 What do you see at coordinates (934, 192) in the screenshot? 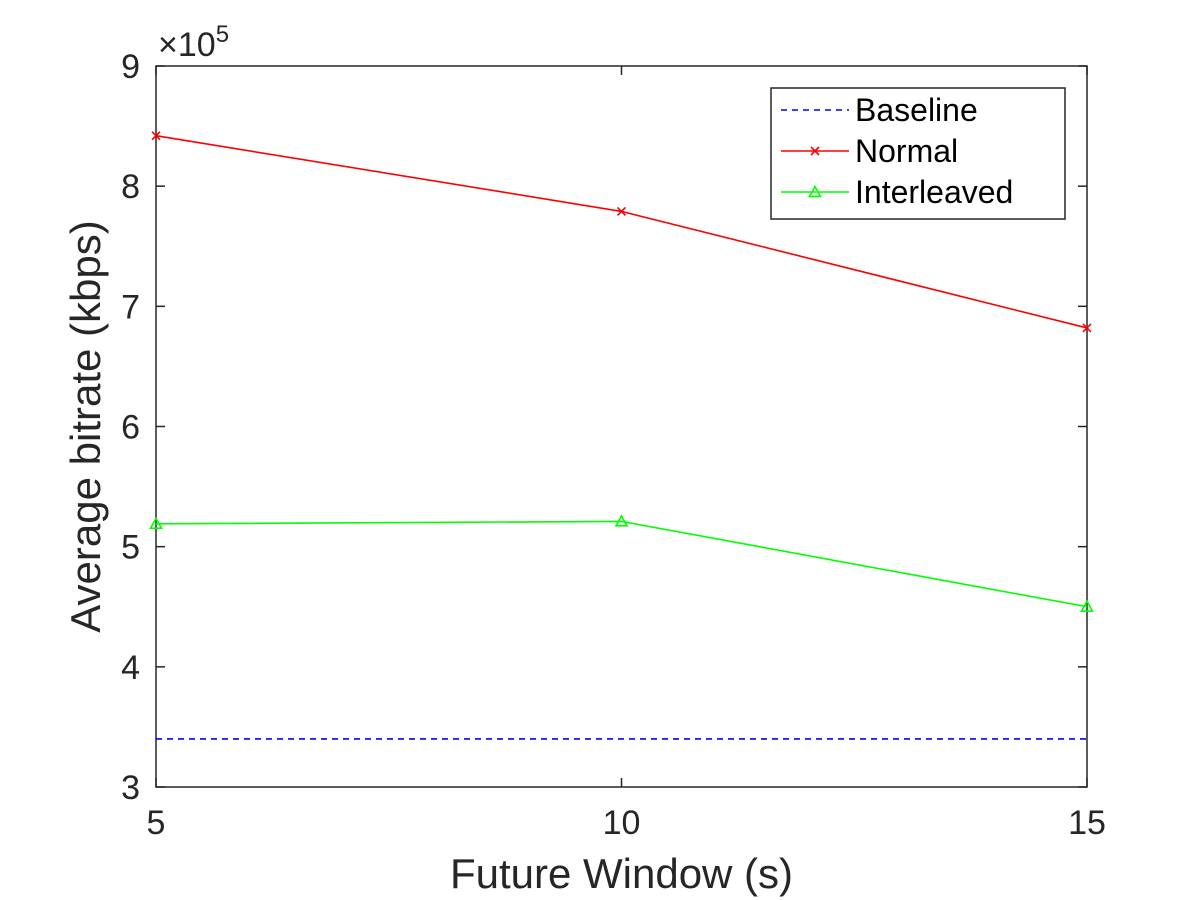
I see `legend-label-interleaved: Interleaved` at bounding box center [934, 192].